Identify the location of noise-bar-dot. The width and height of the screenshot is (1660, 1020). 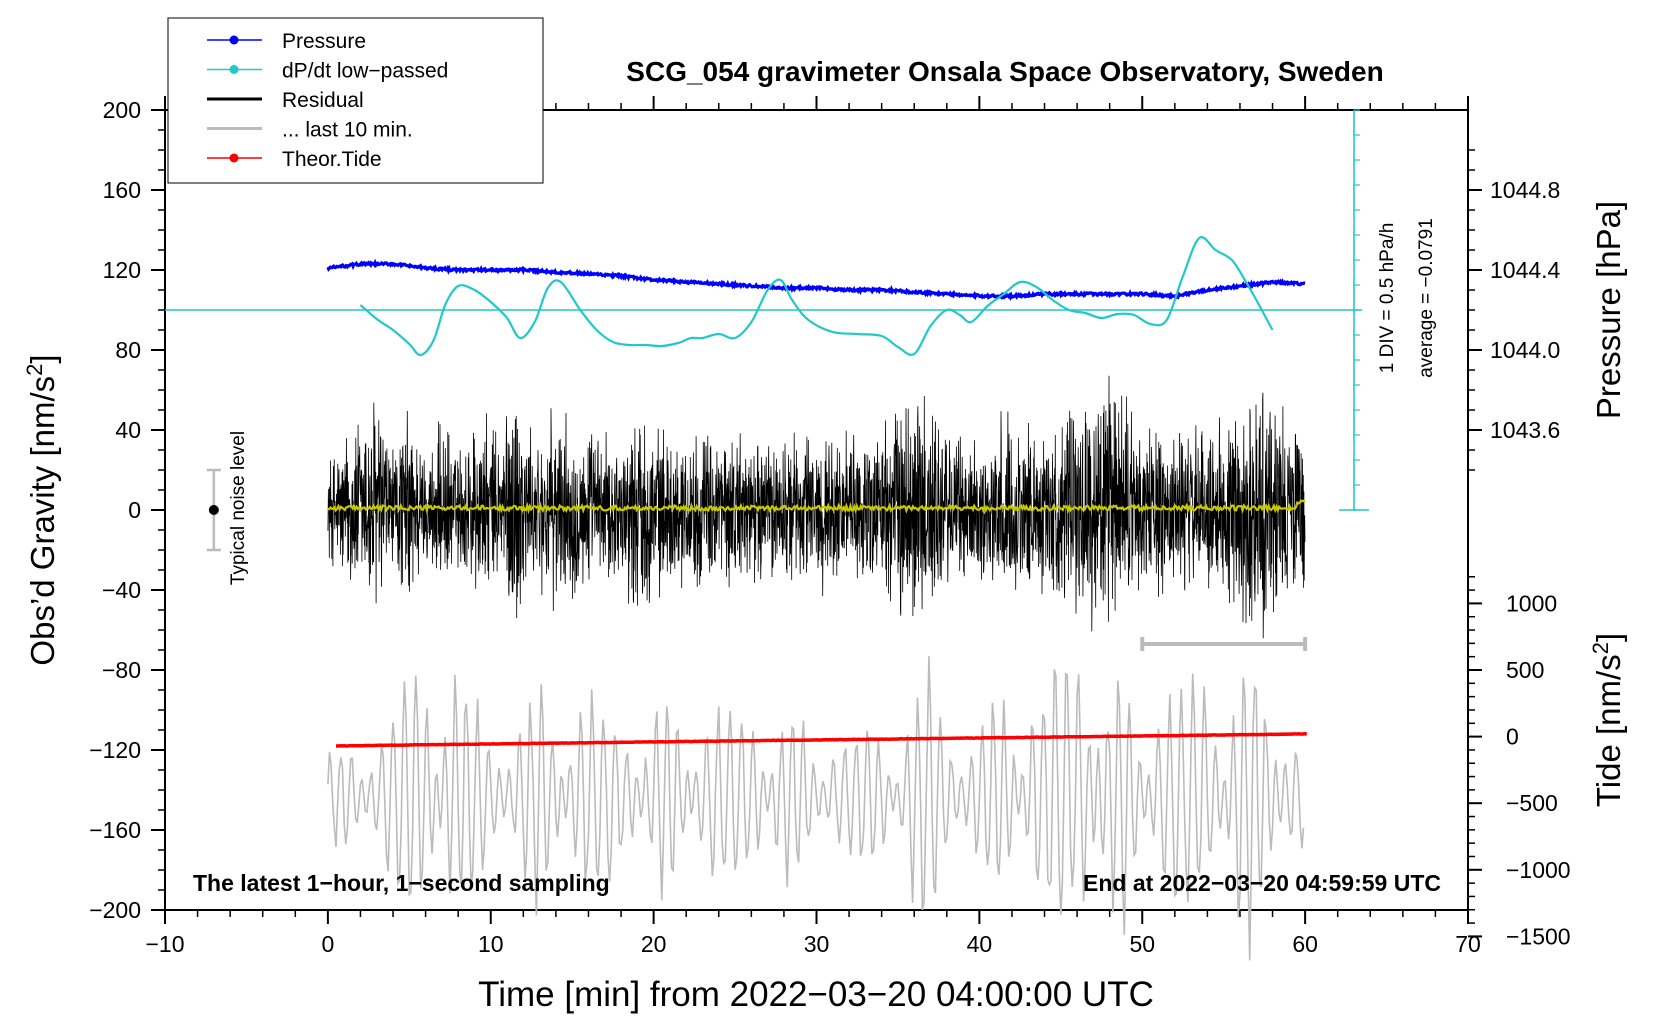
(213, 510).